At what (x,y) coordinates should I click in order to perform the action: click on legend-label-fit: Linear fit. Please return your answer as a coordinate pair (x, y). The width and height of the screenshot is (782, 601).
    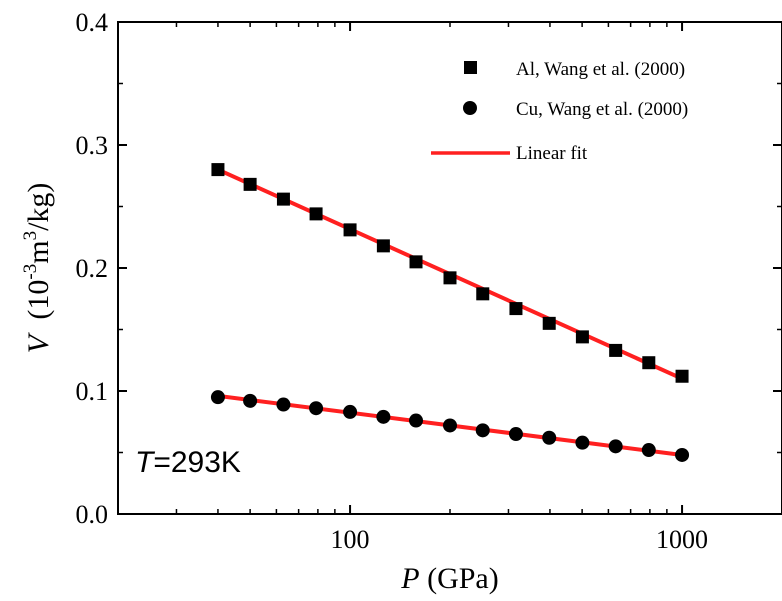
    Looking at the image, I should click on (552, 153).